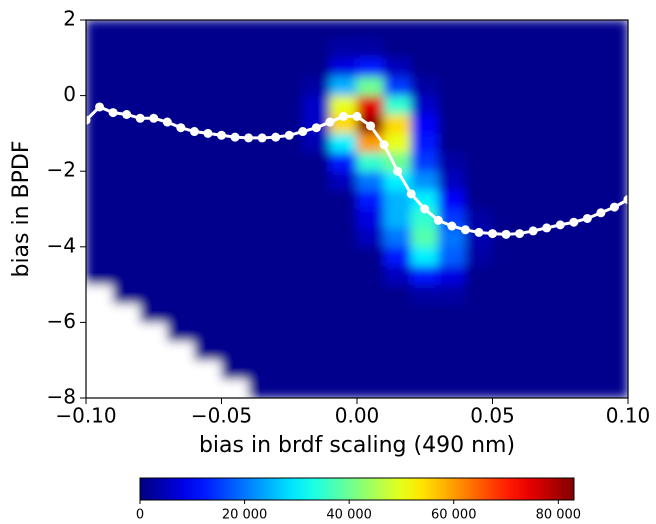 The width and height of the screenshot is (656, 524). What do you see at coordinates (357, 416) in the screenshot?
I see `x-tick-label: 0.00` at bounding box center [357, 416].